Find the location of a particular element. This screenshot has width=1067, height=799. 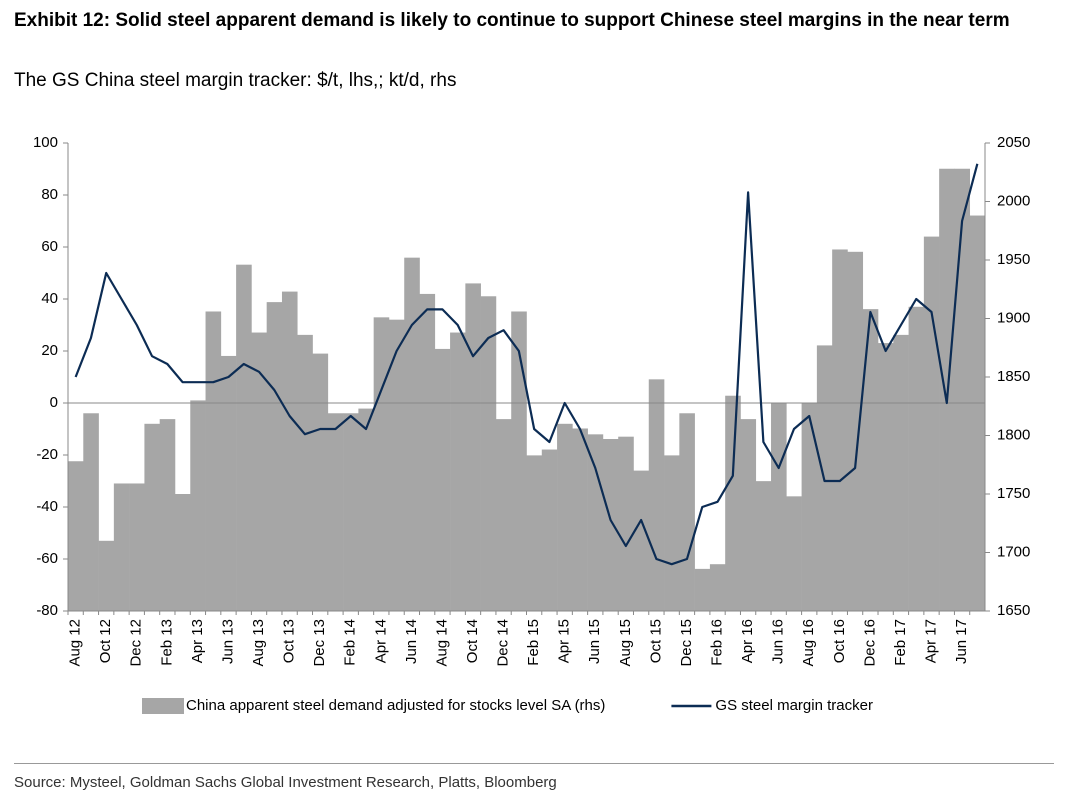

x-tick-label: Oct 16 is located at coordinates (839, 641).